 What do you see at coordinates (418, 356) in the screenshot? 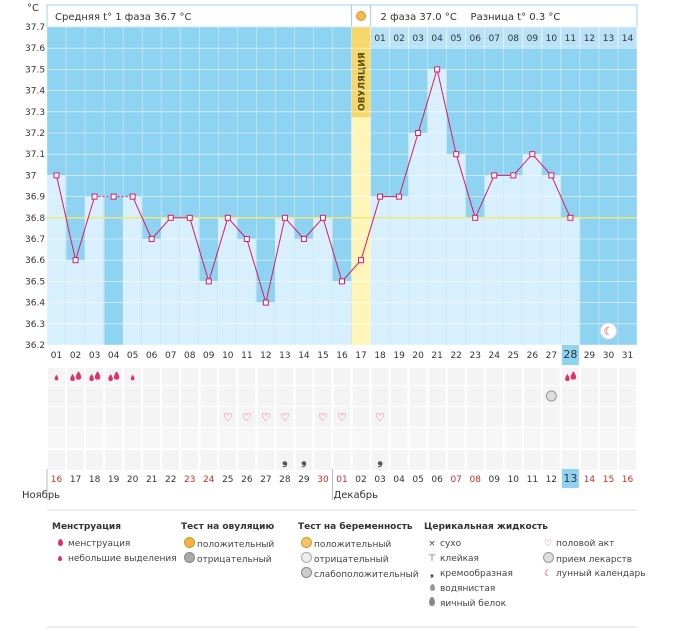
I see `day-label: 20` at bounding box center [418, 356].